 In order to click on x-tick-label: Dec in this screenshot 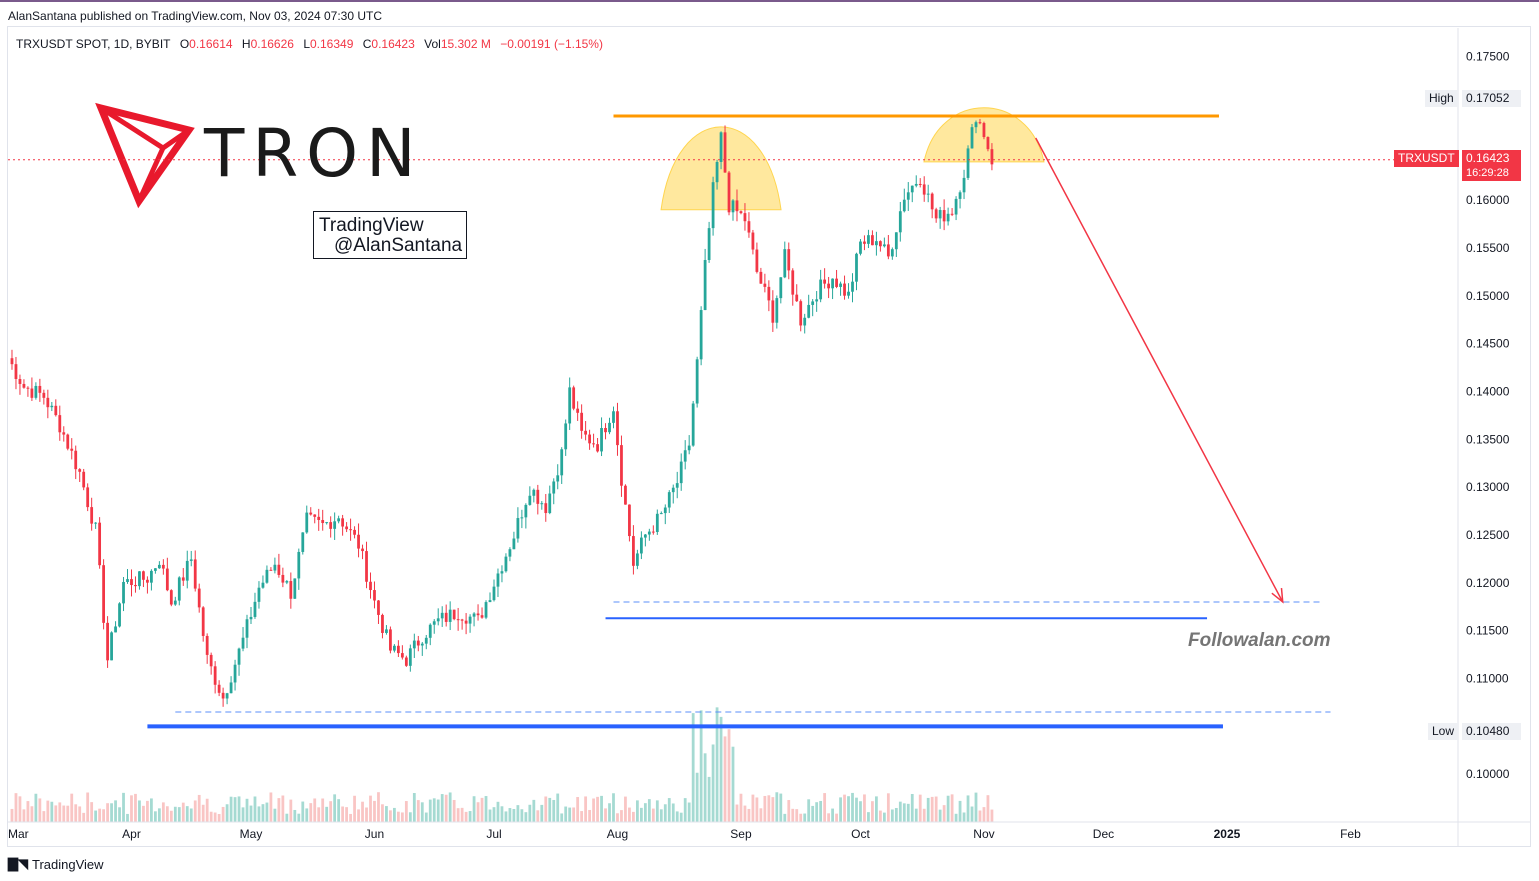, I will do `click(1103, 834)`.